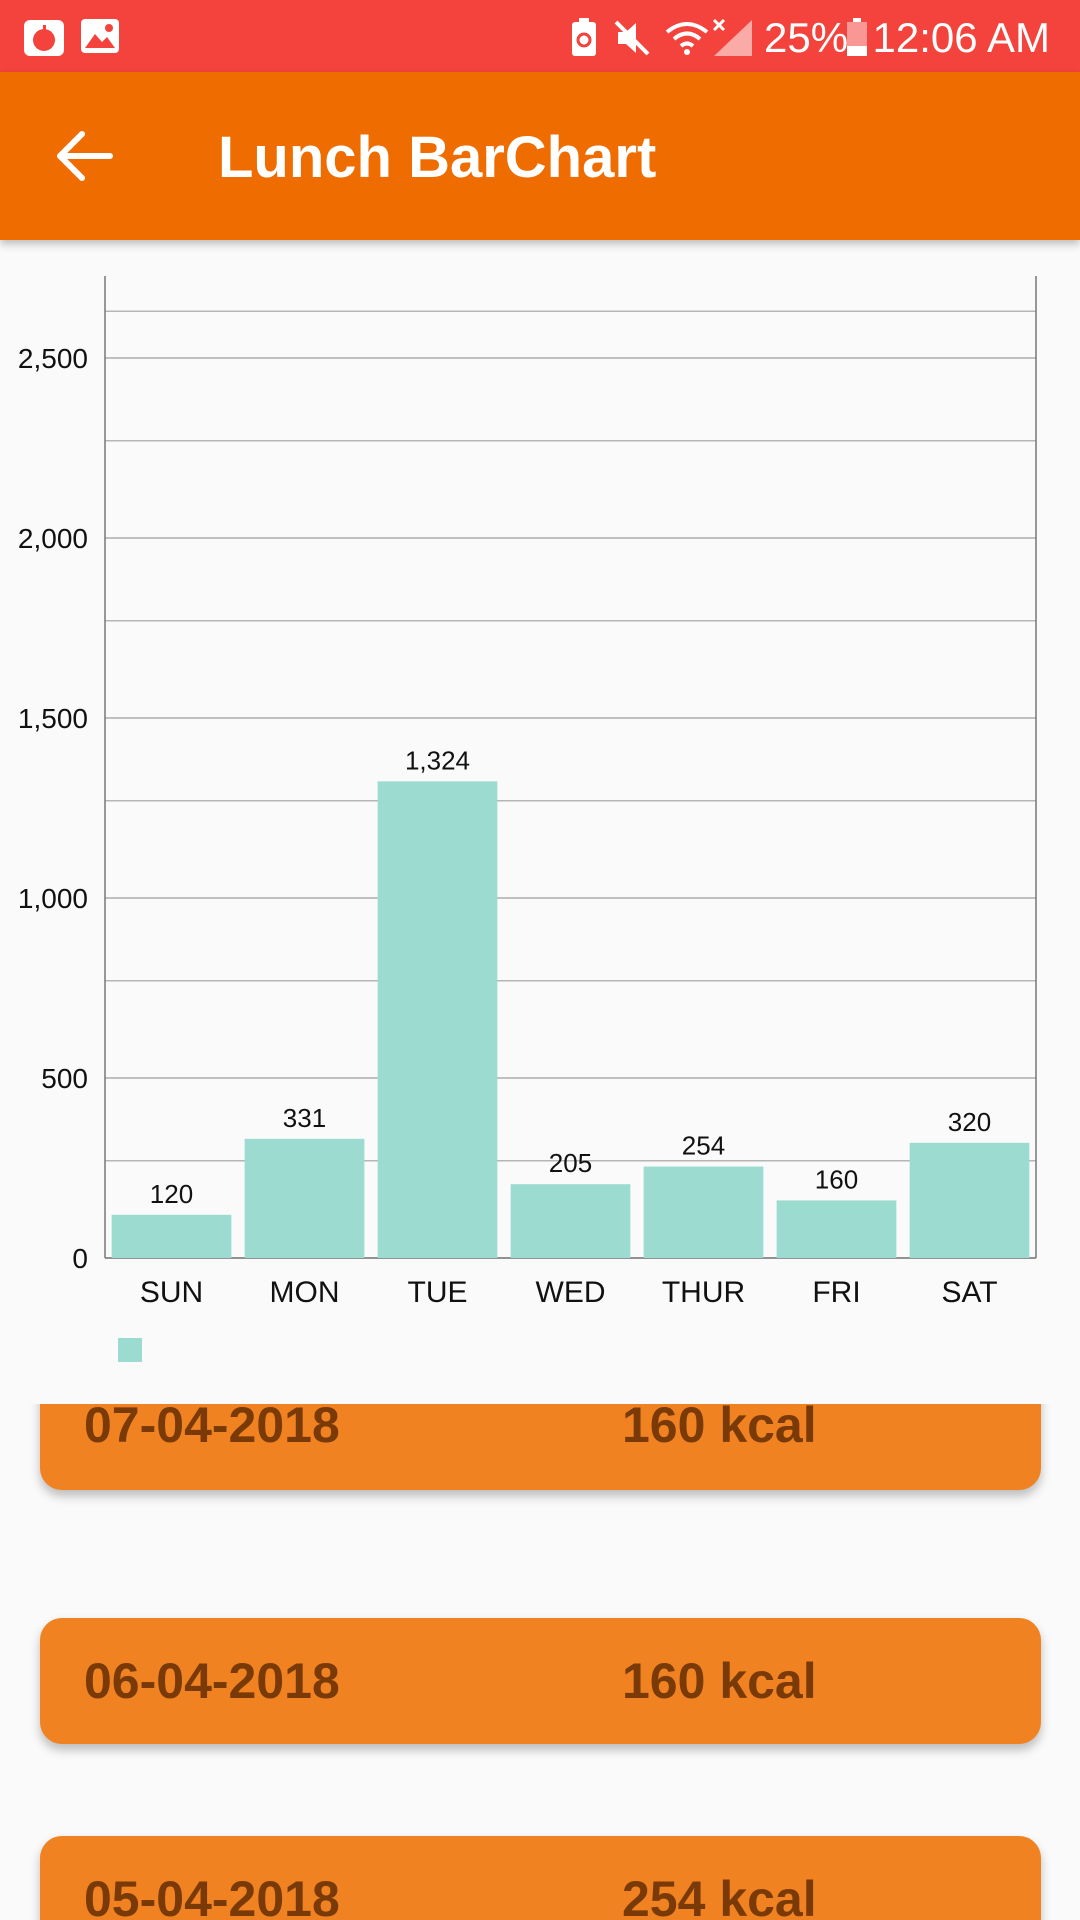  I want to click on page-title: Lunch BarChart, so click(437, 157).